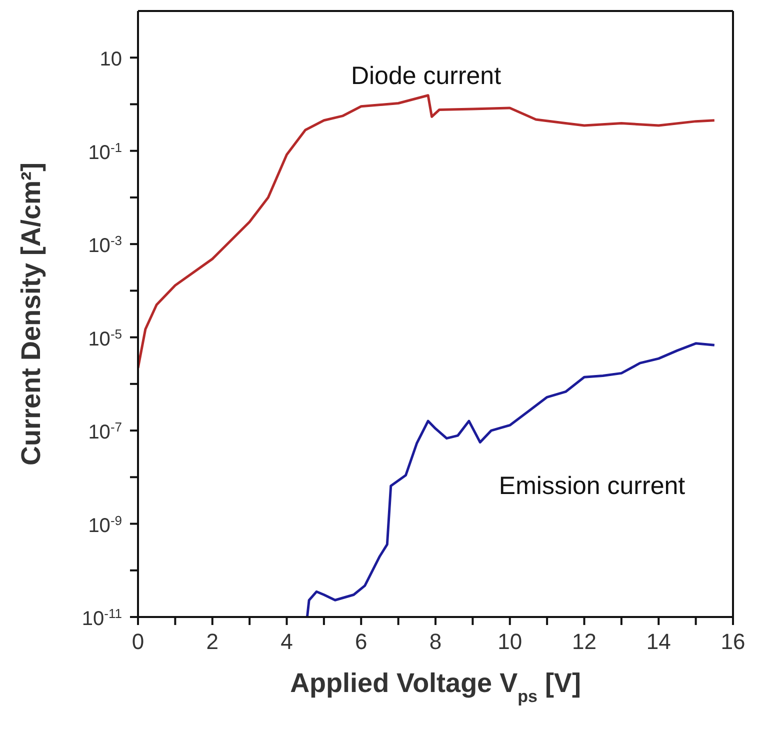  What do you see at coordinates (105, 524) in the screenshot?
I see `y-tick-label: 10$^{-9}$` at bounding box center [105, 524].